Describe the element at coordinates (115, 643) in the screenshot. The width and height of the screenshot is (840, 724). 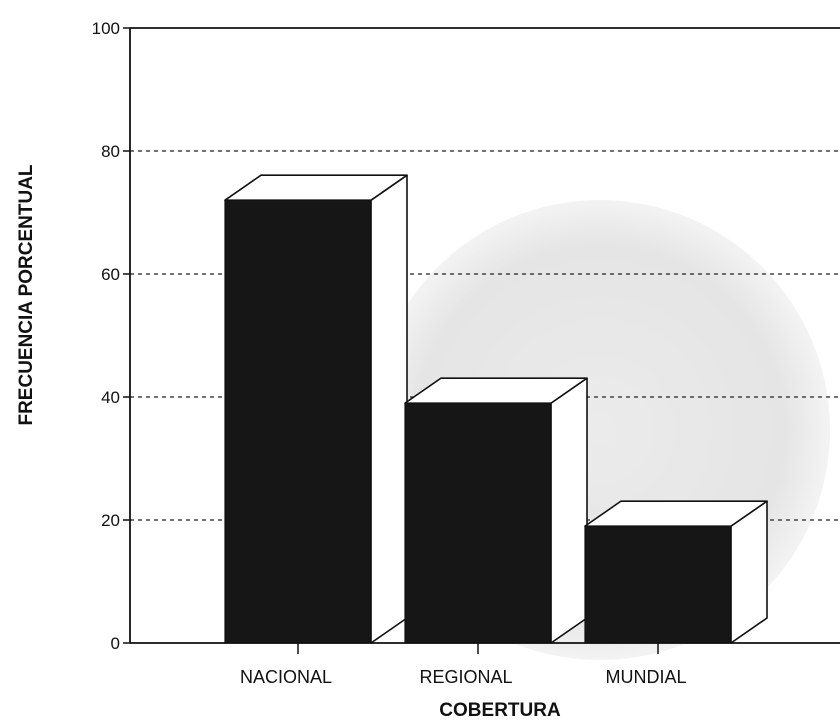
I see `y-tick-label: 0` at that location.